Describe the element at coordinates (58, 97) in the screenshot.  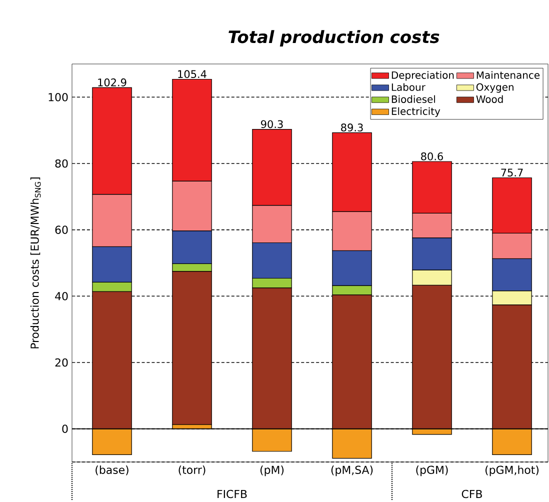
I see `y-tick-label: 100` at that location.